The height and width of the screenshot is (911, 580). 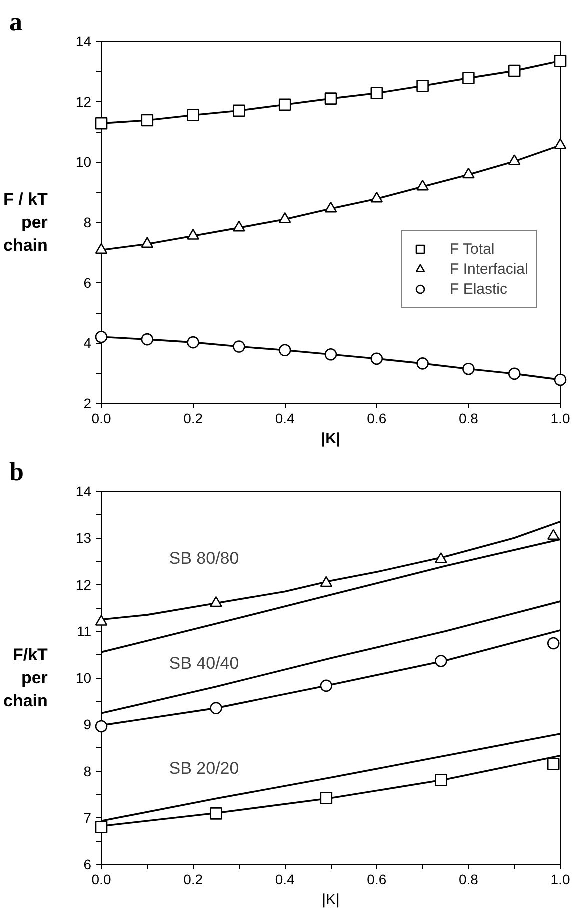 What do you see at coordinates (84, 631) in the screenshot?
I see `y-tick-label: 11` at bounding box center [84, 631].